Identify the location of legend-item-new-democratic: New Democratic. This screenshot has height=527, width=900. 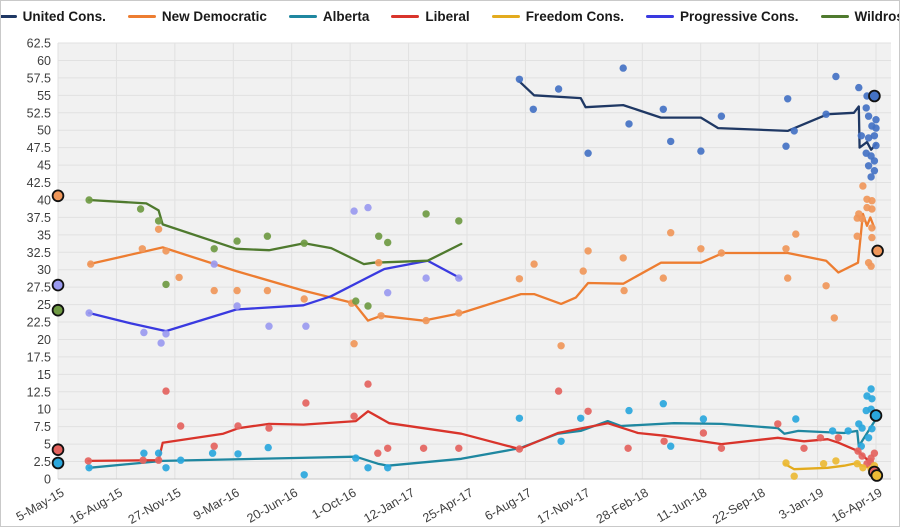
(197, 16).